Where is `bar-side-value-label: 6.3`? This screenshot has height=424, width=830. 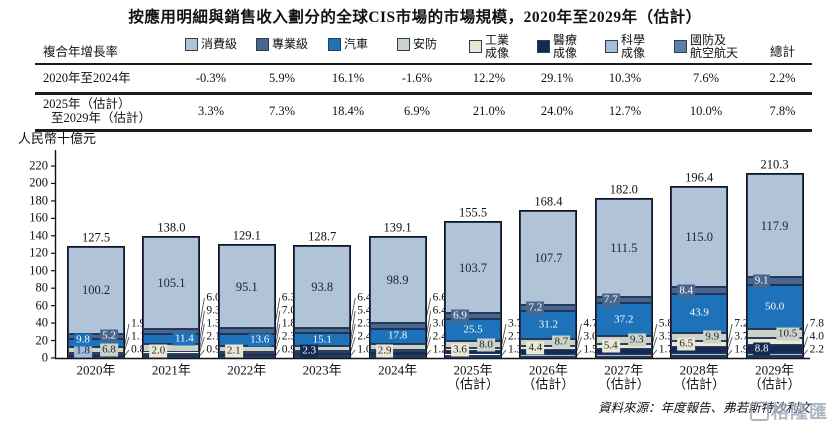 bar-side-value-label: 6.3 is located at coordinates (289, 297).